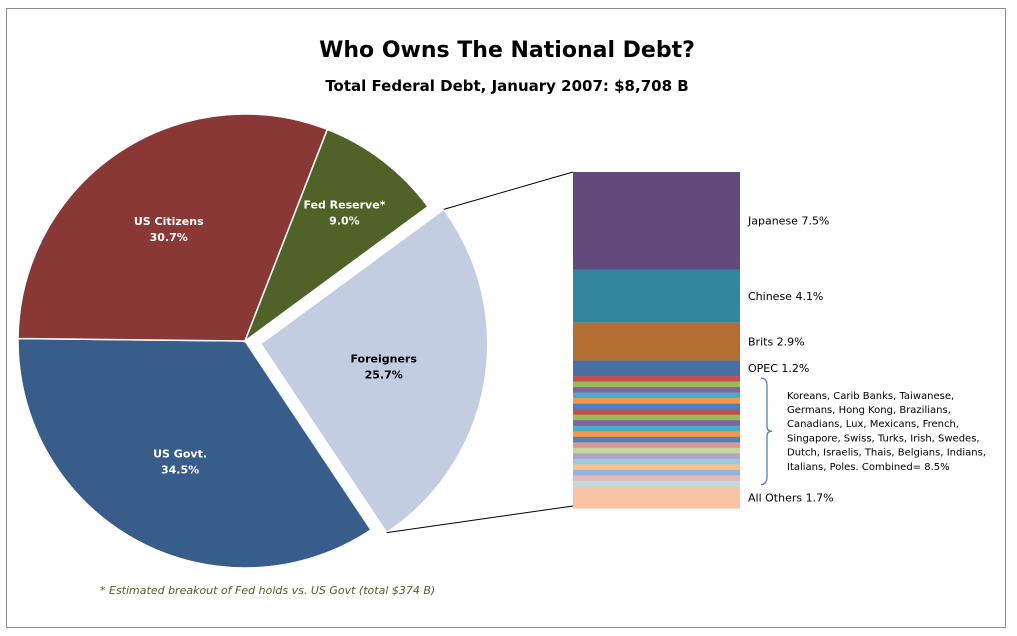 This screenshot has height=636, width=1017. Describe the element at coordinates (766, 431) in the screenshot. I see `bracket-line` at that location.